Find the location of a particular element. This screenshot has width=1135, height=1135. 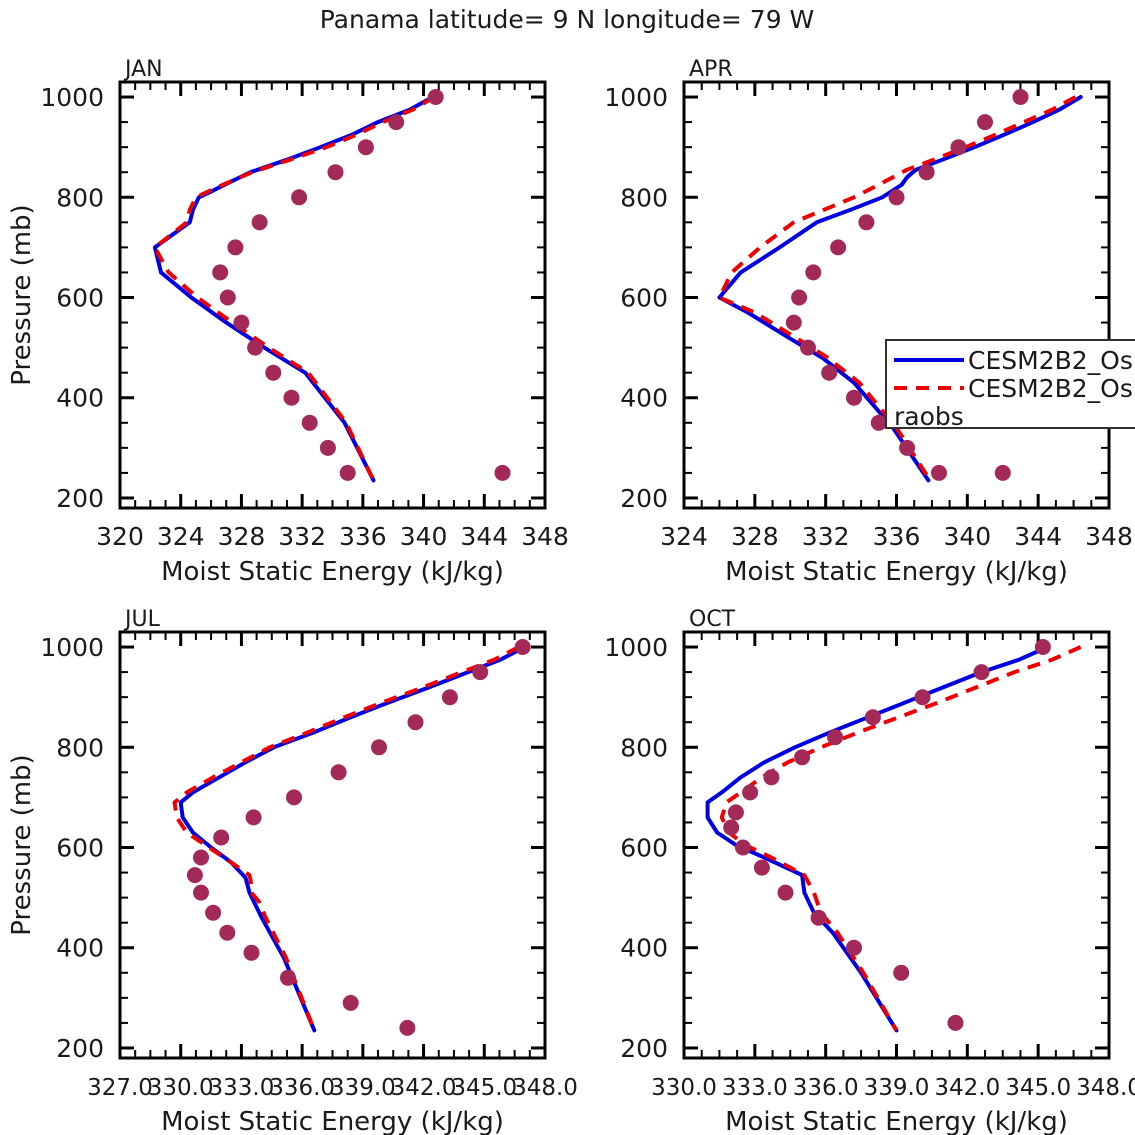

x-axis-label-APR: Moist Static Energy (kJ/kg) is located at coordinates (896, 572).